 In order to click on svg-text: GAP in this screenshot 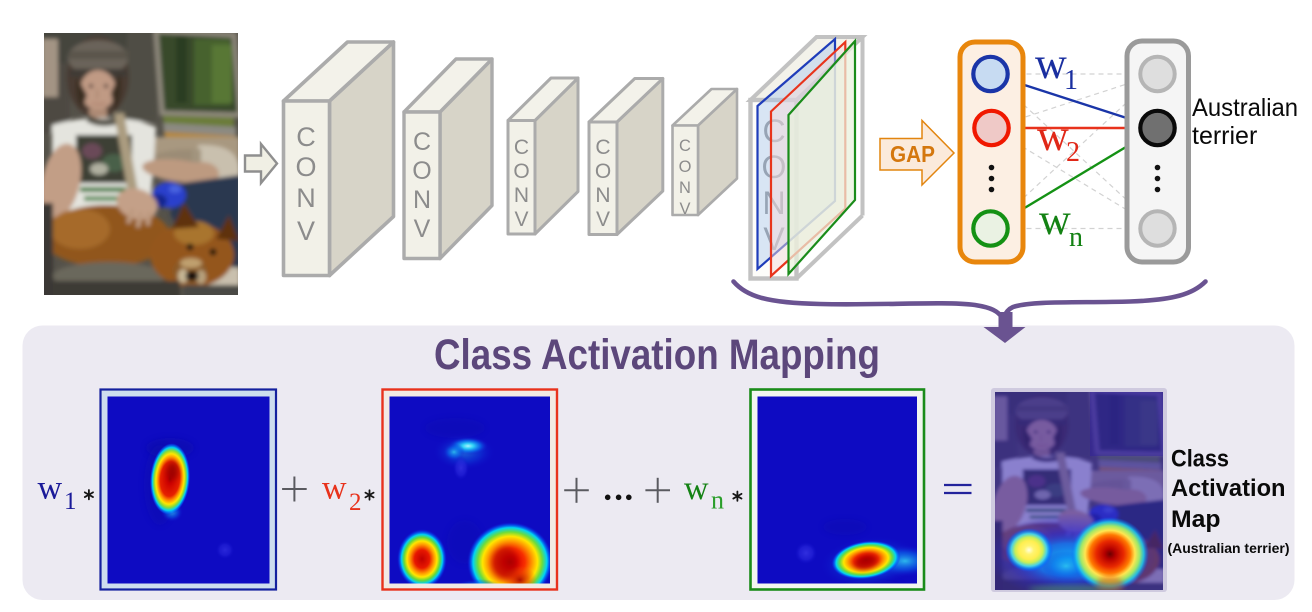, I will do `click(912, 154)`.